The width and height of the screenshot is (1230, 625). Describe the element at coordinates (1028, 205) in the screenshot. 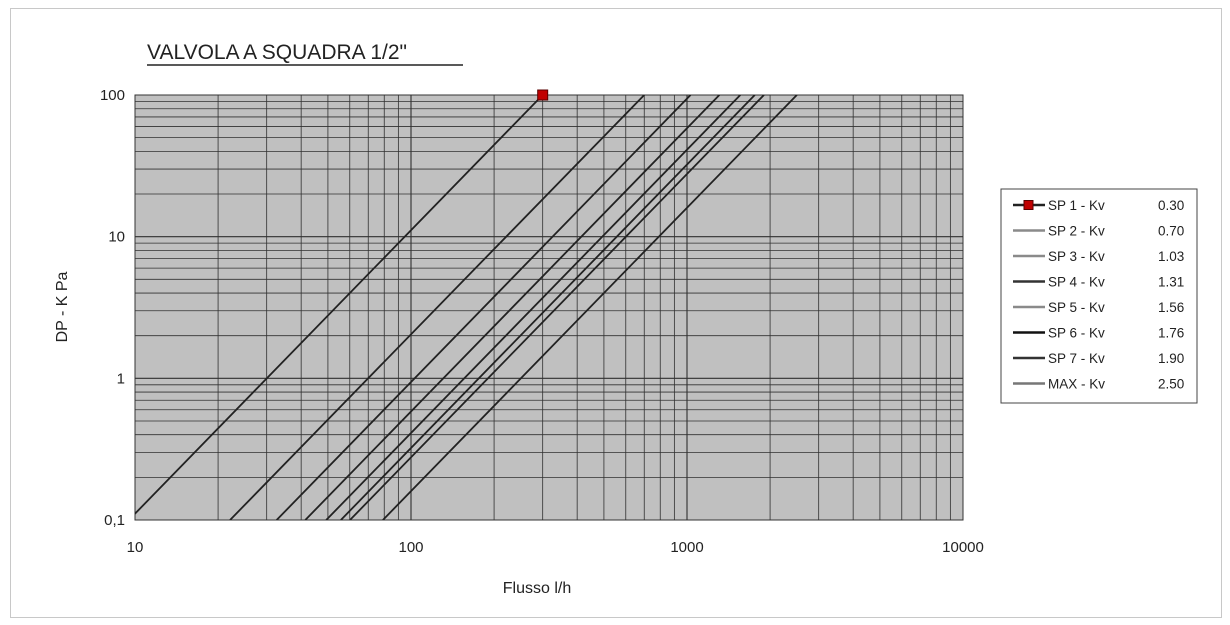

I see `legend-marker` at that location.